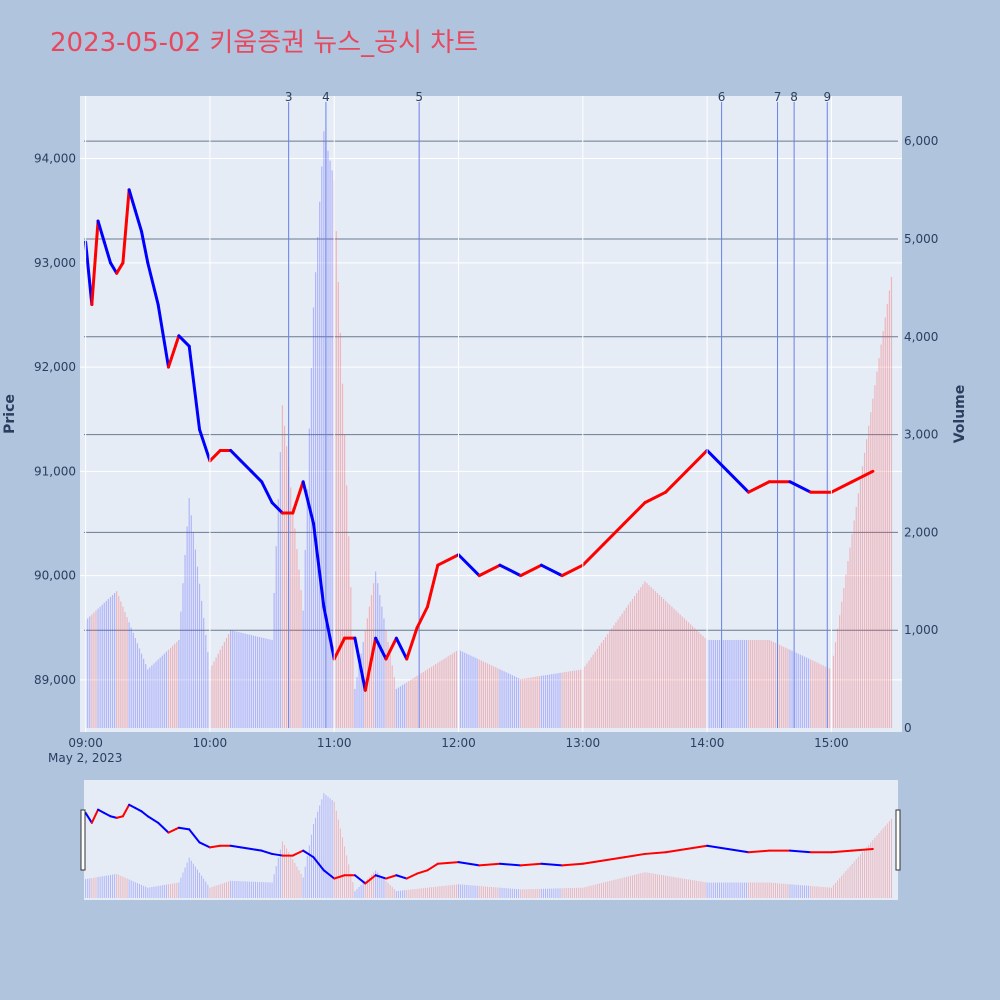 Image resolution: width=1000 pixels, height=1000 pixels. What do you see at coordinates (83, 840) in the screenshot?
I see `range-slider-handle-left` at bounding box center [83, 840].